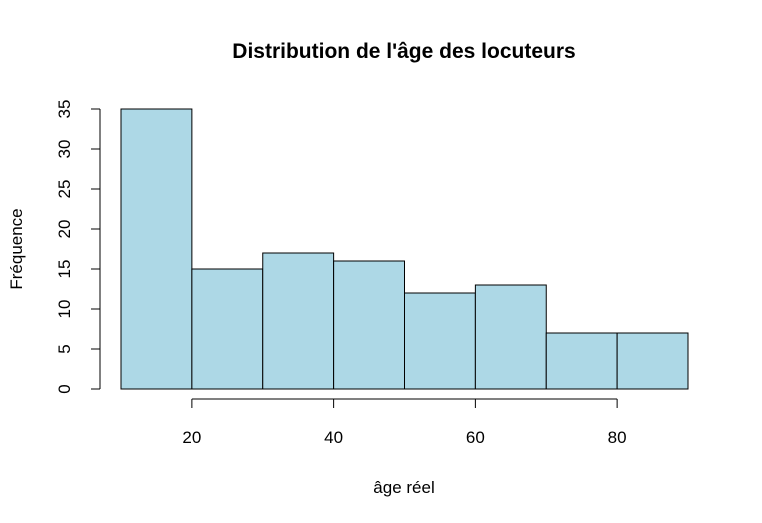 The width and height of the screenshot is (762, 523). Describe the element at coordinates (617, 437) in the screenshot. I see `x-tick-label: 80` at that location.